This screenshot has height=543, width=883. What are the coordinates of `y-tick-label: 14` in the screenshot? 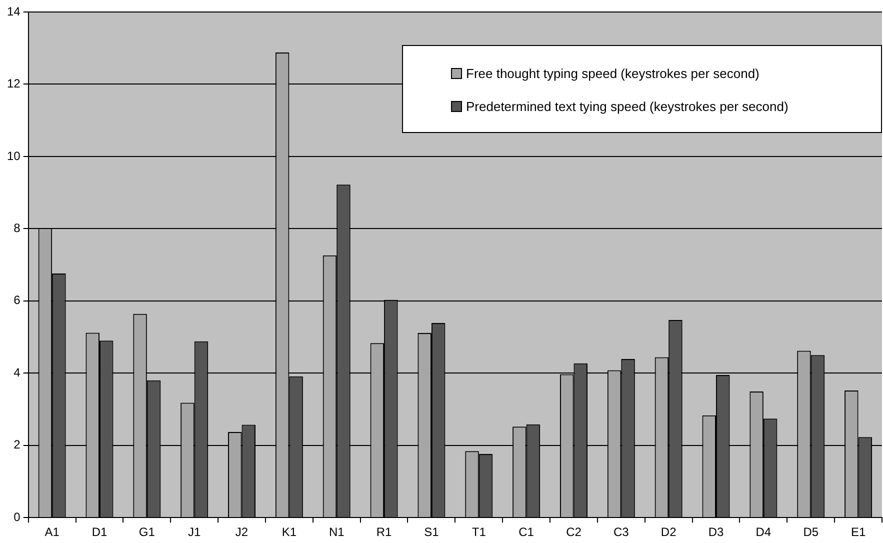 It's located at (13, 11).